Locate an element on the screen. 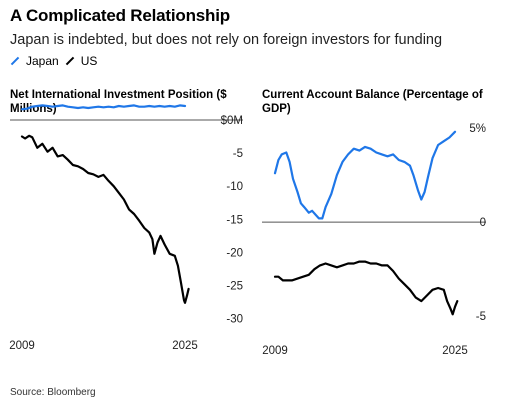 The image size is (511, 411). legend-item-us: US is located at coordinates (81, 61).